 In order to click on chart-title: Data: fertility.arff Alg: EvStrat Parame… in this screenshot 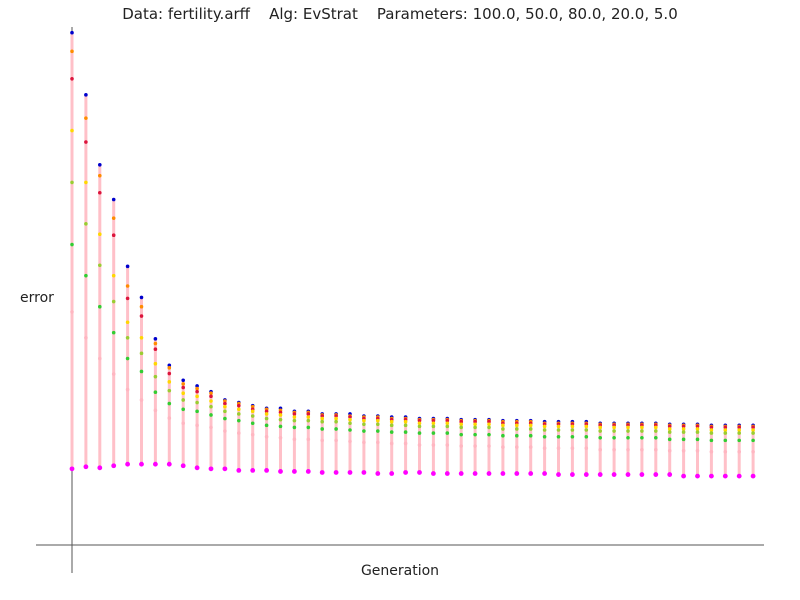, I will do `click(400, 14)`.